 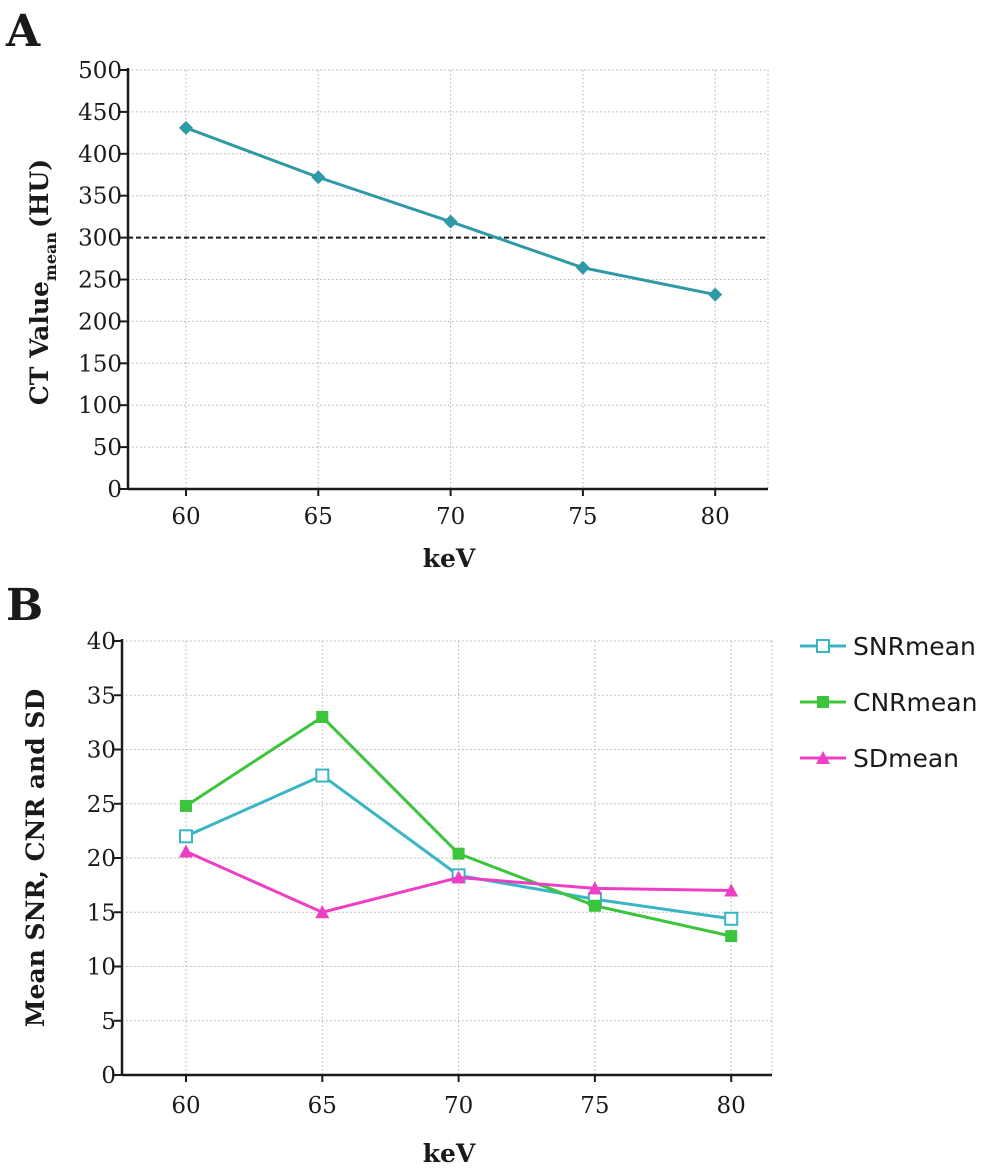 I want to click on panel-a-y-axis-title: CT Valuemean (HU), so click(x=42, y=282).